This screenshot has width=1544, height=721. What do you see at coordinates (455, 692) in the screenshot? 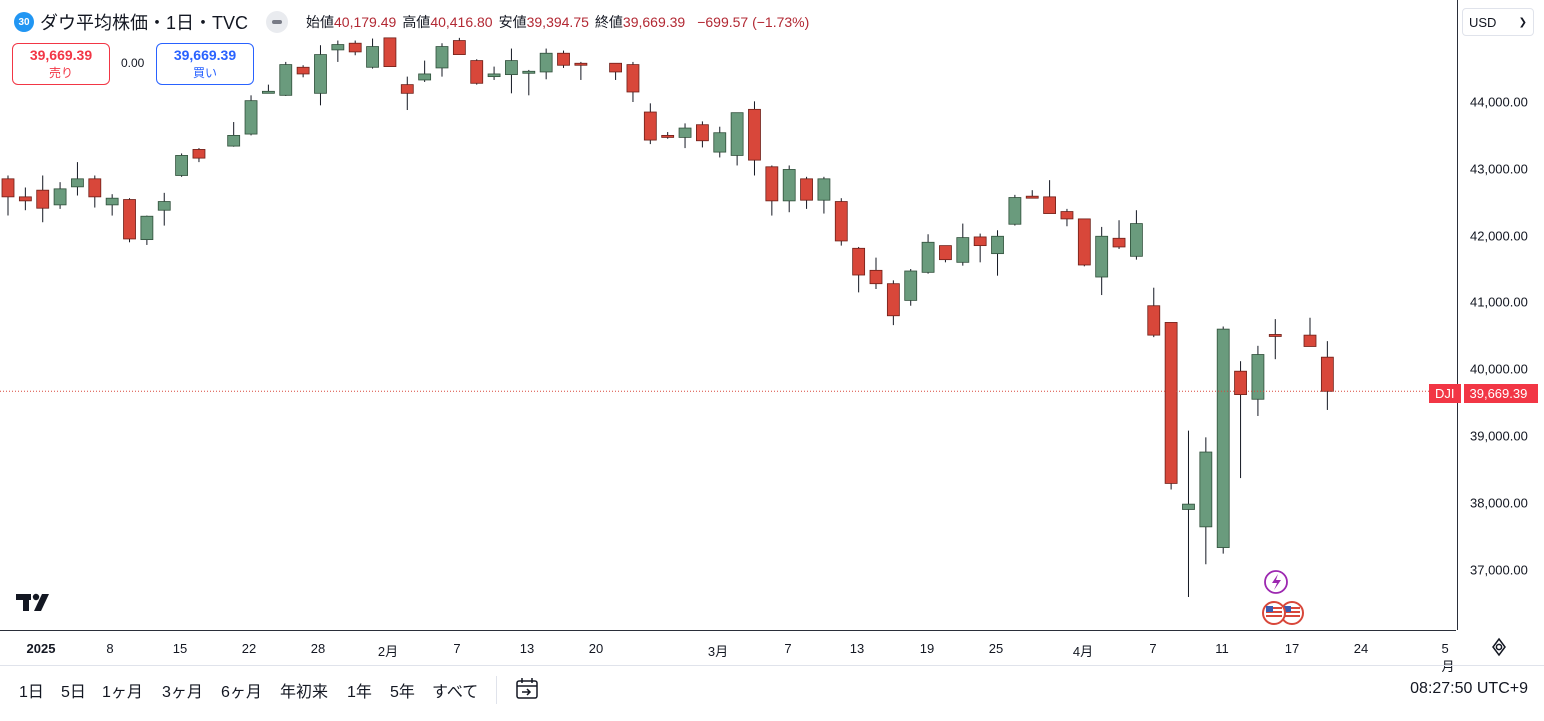
I see `range-all: すべて` at bounding box center [455, 692].